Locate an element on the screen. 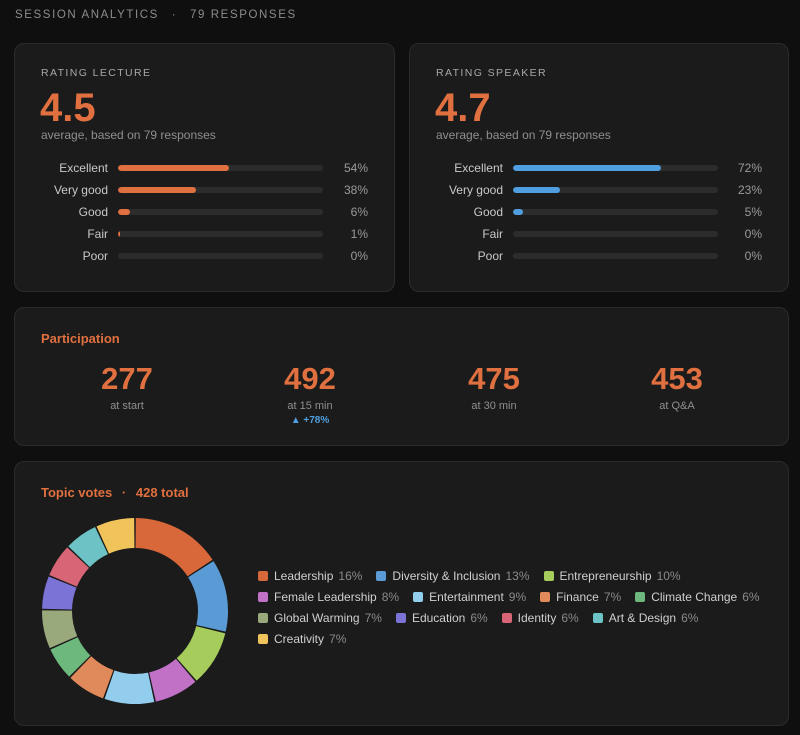 Image resolution: width=800 pixels, height=735 pixels. header-title: SESSION ANALYTICS is located at coordinates (87, 15).